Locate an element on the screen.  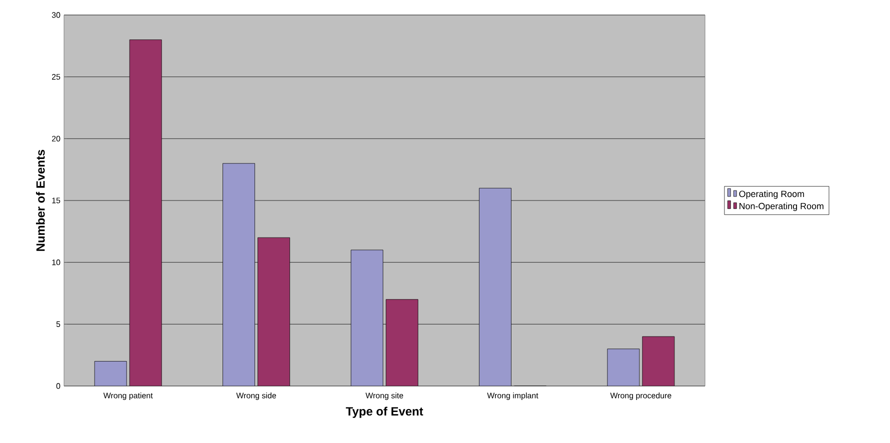
legend-label: Non-Operating Room is located at coordinates (782, 207).